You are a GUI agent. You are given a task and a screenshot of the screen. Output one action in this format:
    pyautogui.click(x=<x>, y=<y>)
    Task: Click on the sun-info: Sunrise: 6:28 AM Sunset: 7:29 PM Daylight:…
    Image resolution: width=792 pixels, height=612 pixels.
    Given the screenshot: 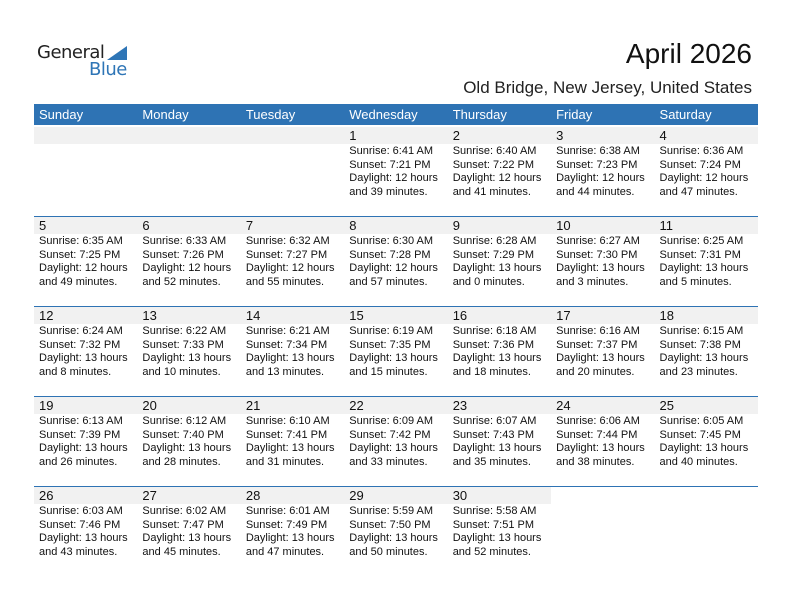 What is the action you would take?
    pyautogui.click(x=499, y=261)
    